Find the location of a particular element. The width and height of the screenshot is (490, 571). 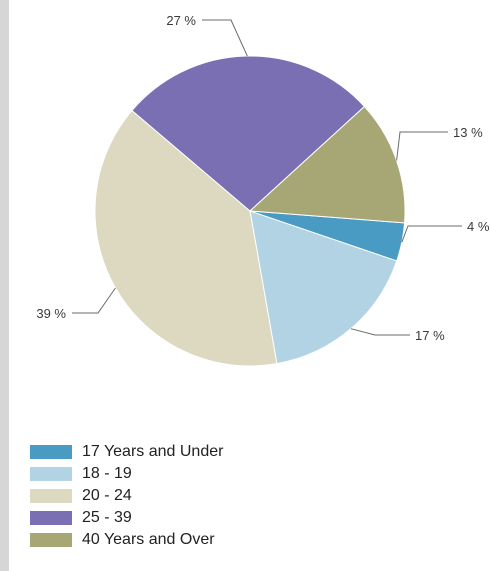

legend-label: 40 Years and Over is located at coordinates (148, 539).